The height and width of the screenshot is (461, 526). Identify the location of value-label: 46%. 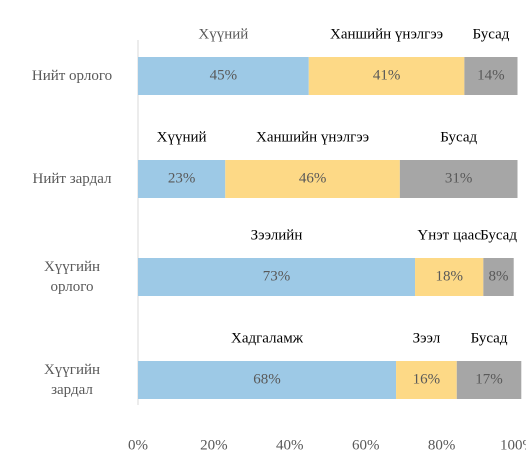
(313, 178).